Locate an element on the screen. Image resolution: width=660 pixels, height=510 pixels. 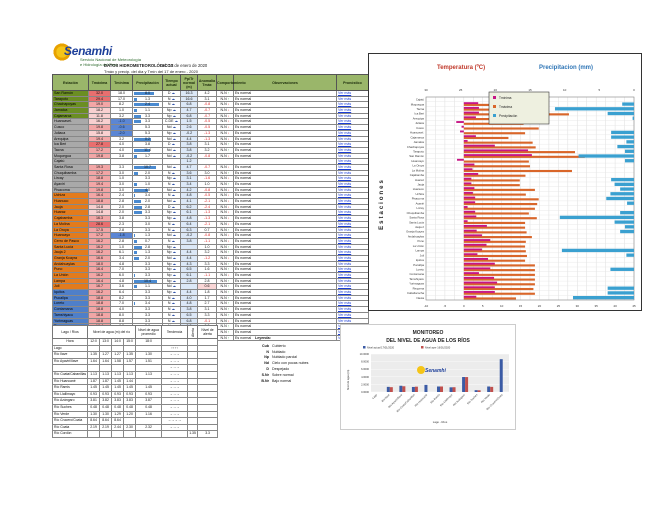
river-level-value: 1.27 is located at coordinates (106, 355).